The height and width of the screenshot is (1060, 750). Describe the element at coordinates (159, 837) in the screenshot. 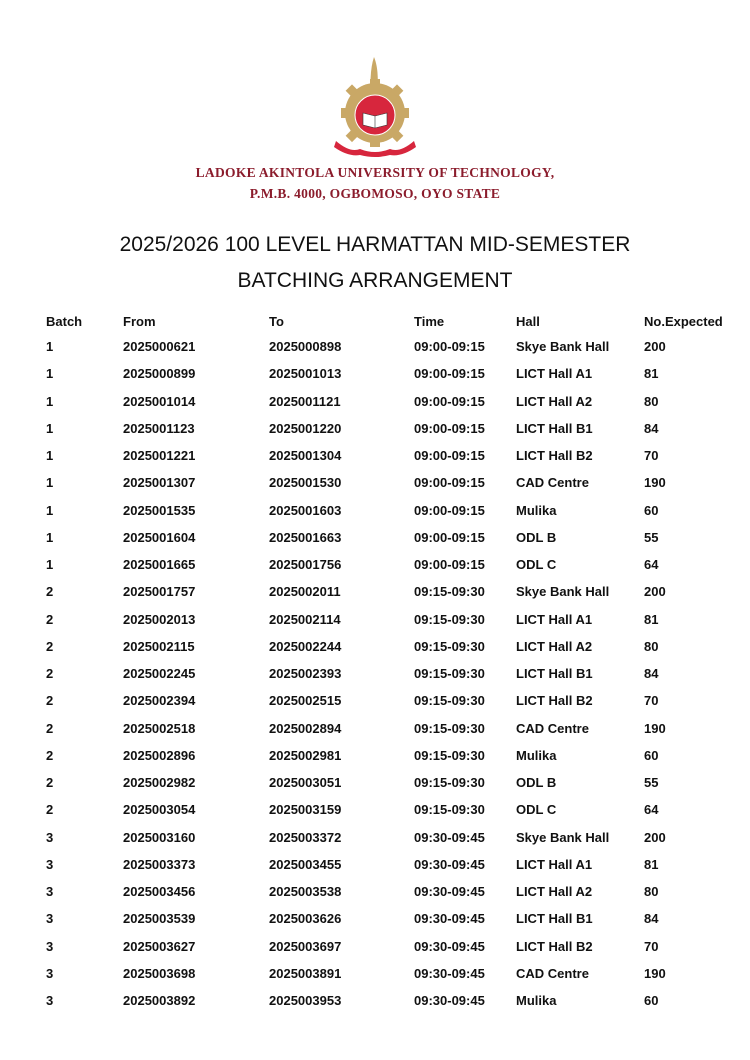

I see `from-cell: 2025003160` at that location.